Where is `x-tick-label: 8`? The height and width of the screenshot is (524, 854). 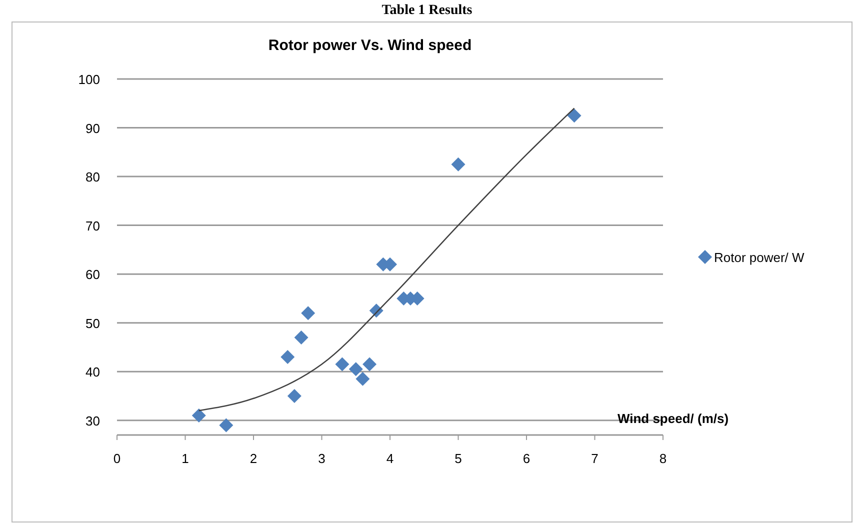 x-tick-label: 8 is located at coordinates (663, 458).